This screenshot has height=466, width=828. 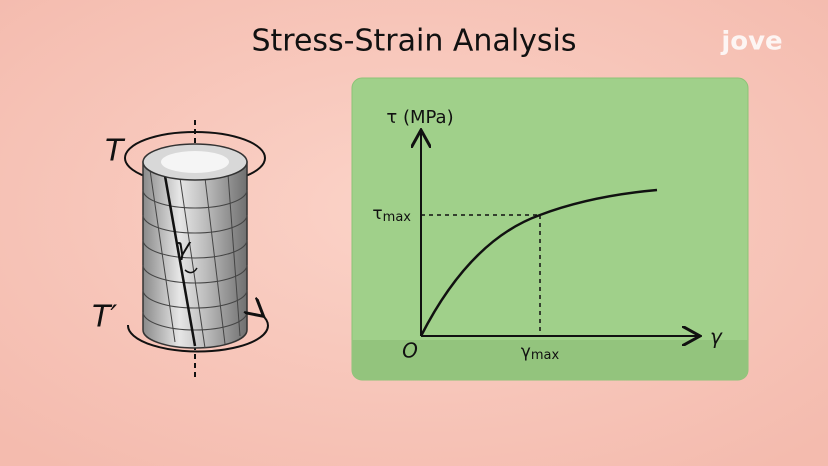 What do you see at coordinates (191, 270) in the screenshot?
I see `angle-arc` at bounding box center [191, 270].